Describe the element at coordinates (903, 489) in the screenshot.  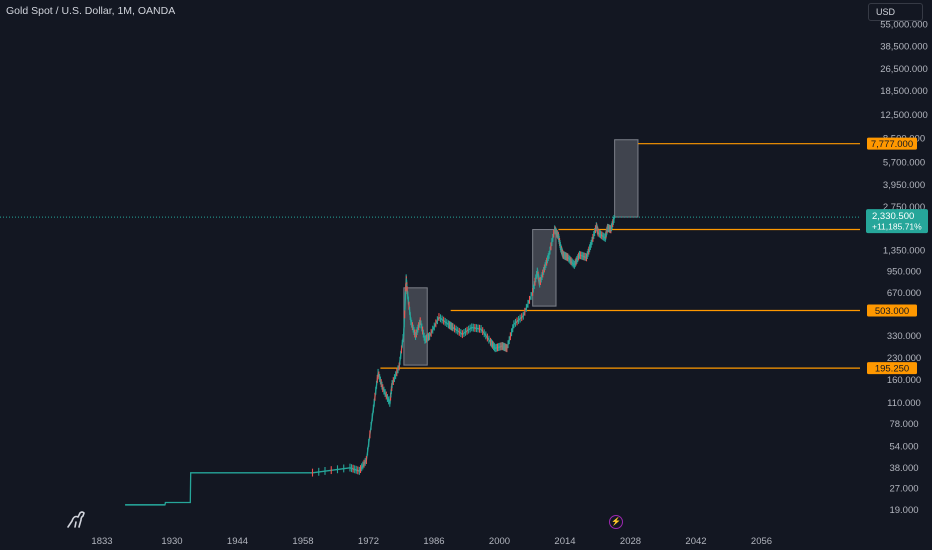
I see `price-tick-label: 27.000` at that location.